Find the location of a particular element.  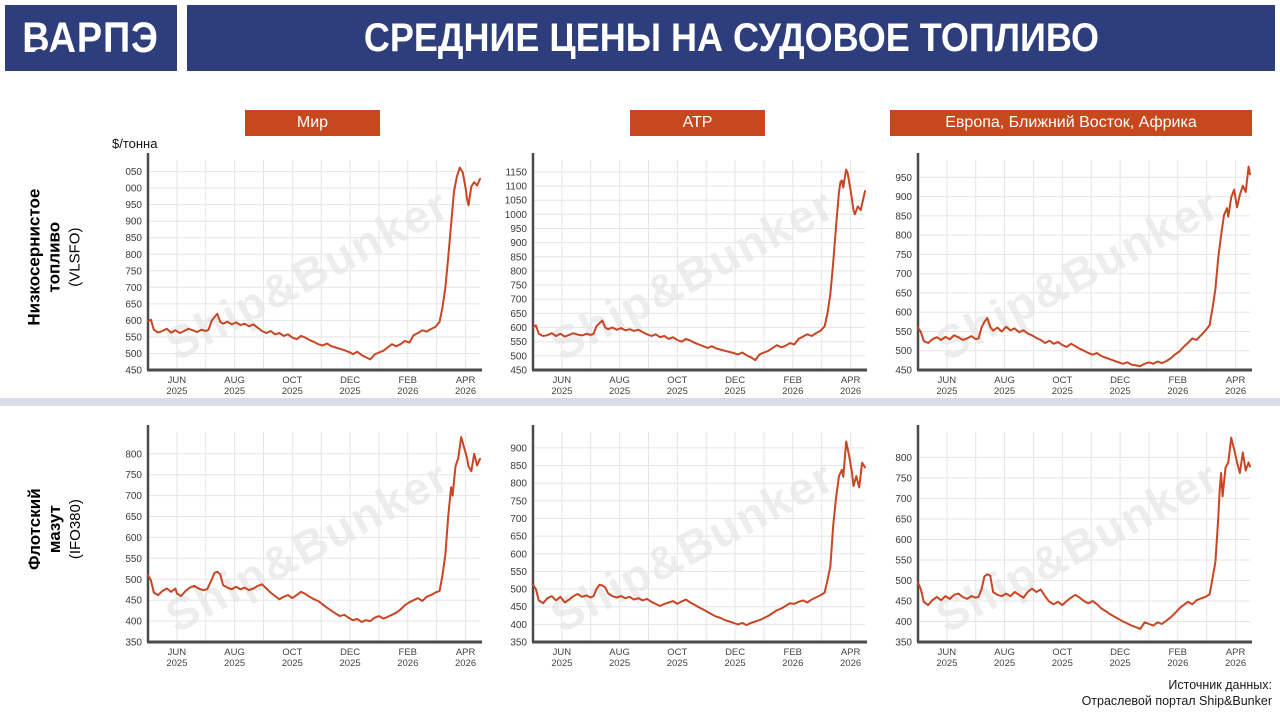

row-label-ifo380: Флотский мазут (IFO380) is located at coordinates (55, 529).